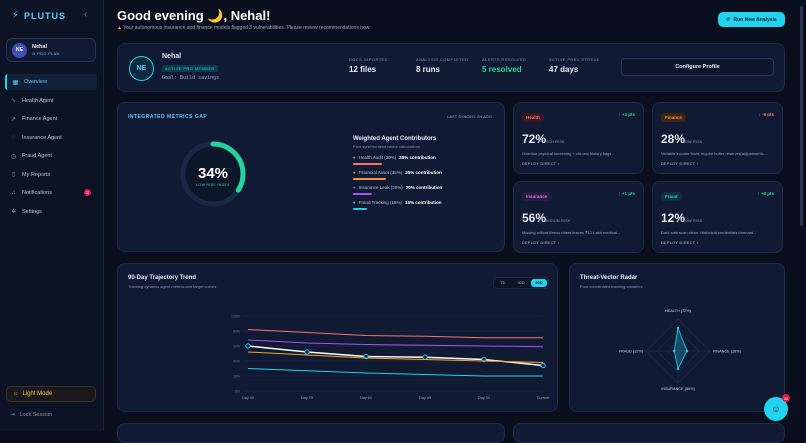 The width and height of the screenshot is (806, 443). I want to click on user-avatar: NE, so click(141, 68).